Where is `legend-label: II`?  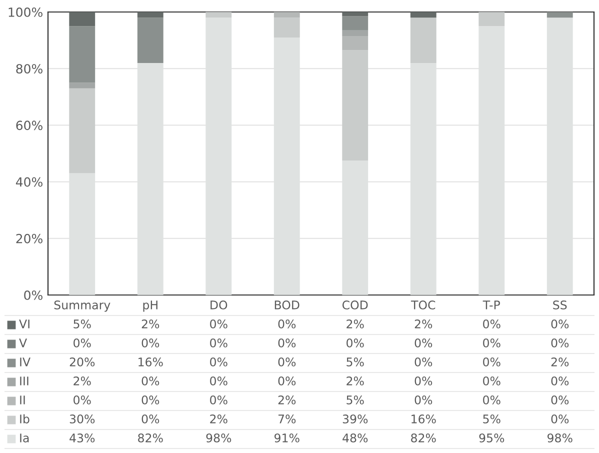
legend-label: II is located at coordinates (22, 400).